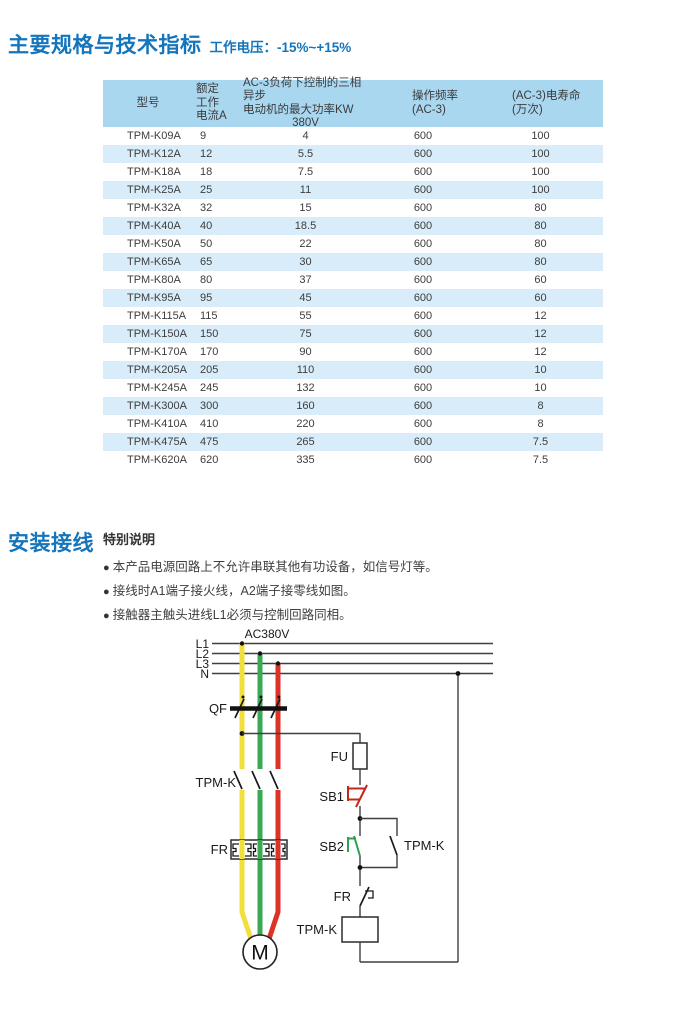 The width and height of the screenshot is (685, 1020). I want to click on thermal-contact-fr, so click(366, 896).